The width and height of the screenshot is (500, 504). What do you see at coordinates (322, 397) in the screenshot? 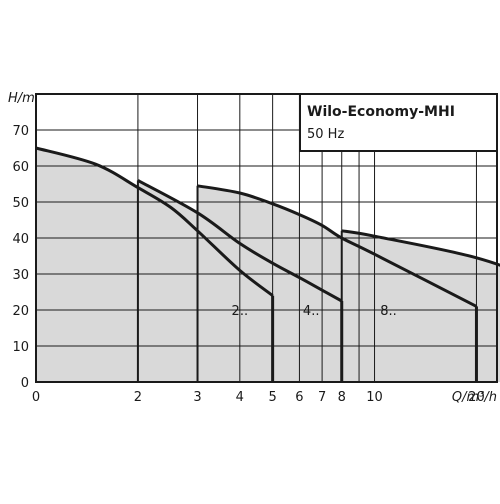
I see `x-tick-label: 7` at bounding box center [322, 397].